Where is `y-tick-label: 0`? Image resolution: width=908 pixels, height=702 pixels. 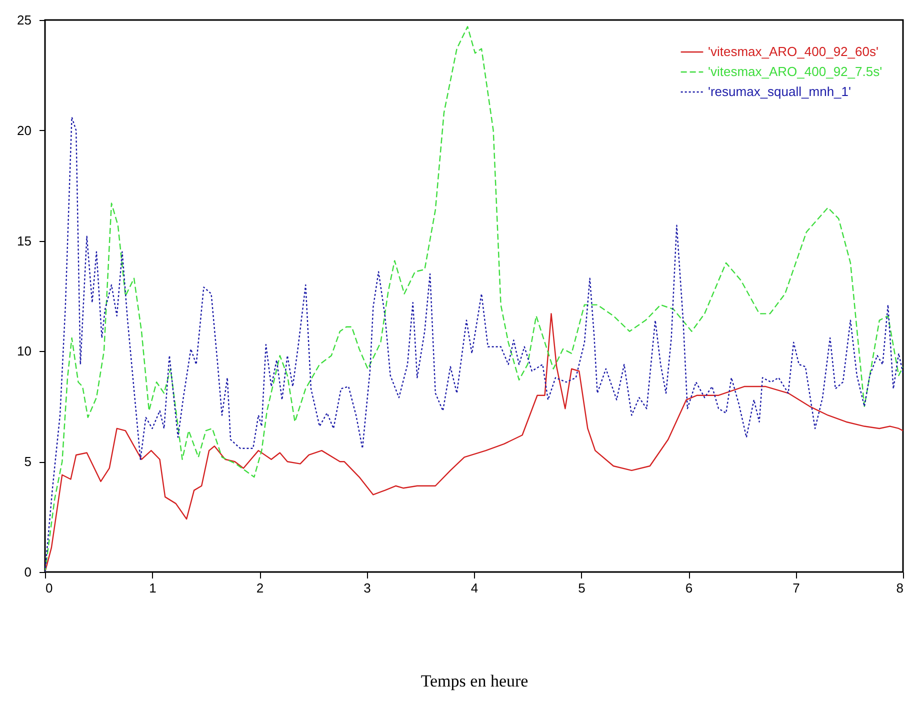
y-tick-label: 0 is located at coordinates (28, 572).